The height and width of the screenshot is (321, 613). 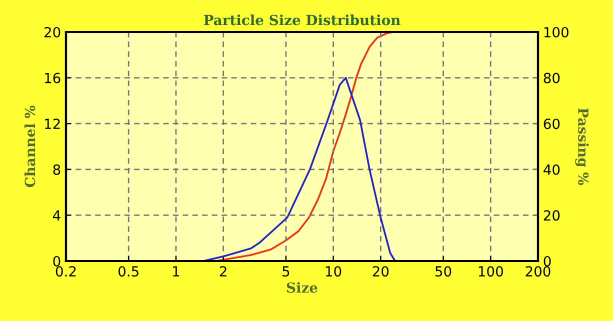 What do you see at coordinates (176, 271) in the screenshot?
I see `x-tick-label: 1` at bounding box center [176, 271].